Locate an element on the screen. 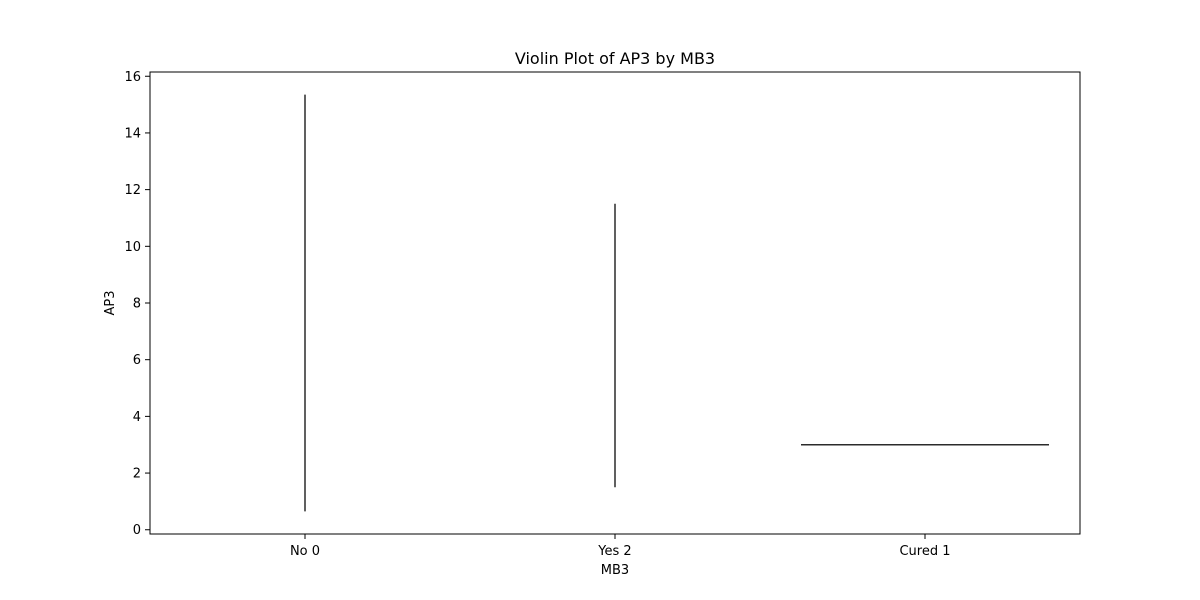 The height and width of the screenshot is (600, 1200). y-tick-label: 4 is located at coordinates (137, 417).